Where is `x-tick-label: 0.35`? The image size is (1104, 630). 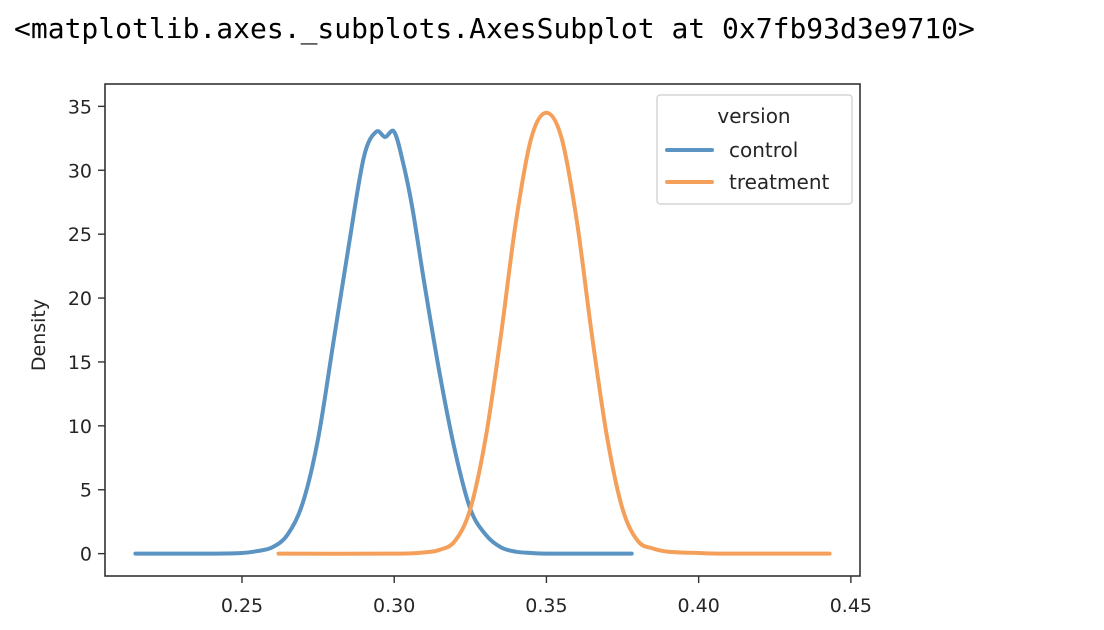
x-tick-label: 0.35 is located at coordinates (546, 606).